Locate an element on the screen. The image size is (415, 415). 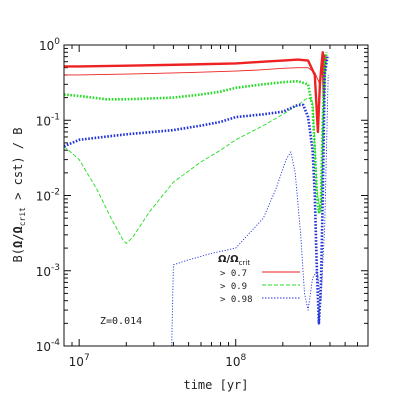
metallicity-annotation: Z=0.014 is located at coordinates (121, 321).